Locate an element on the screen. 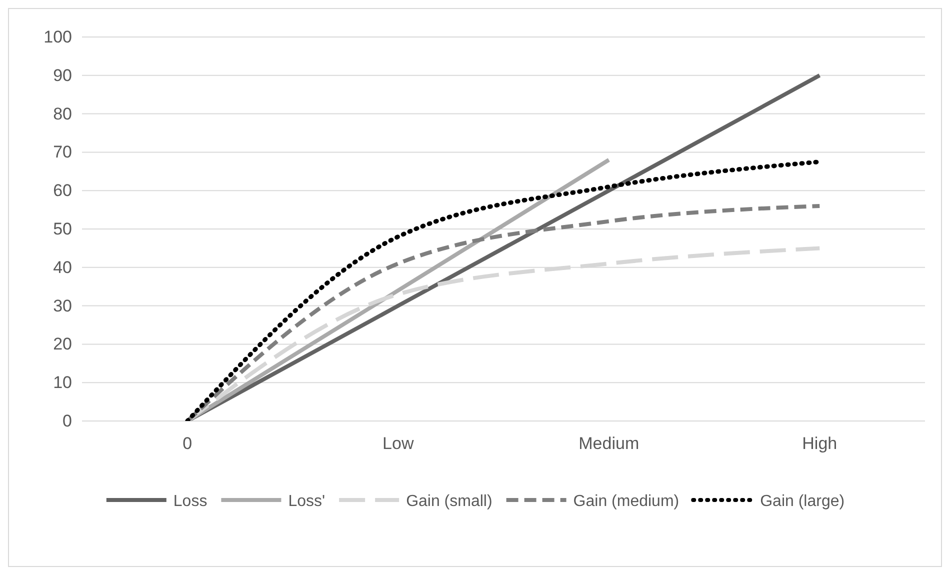 This screenshot has width=951, height=587. y-tick-label: 30 is located at coordinates (62, 306).